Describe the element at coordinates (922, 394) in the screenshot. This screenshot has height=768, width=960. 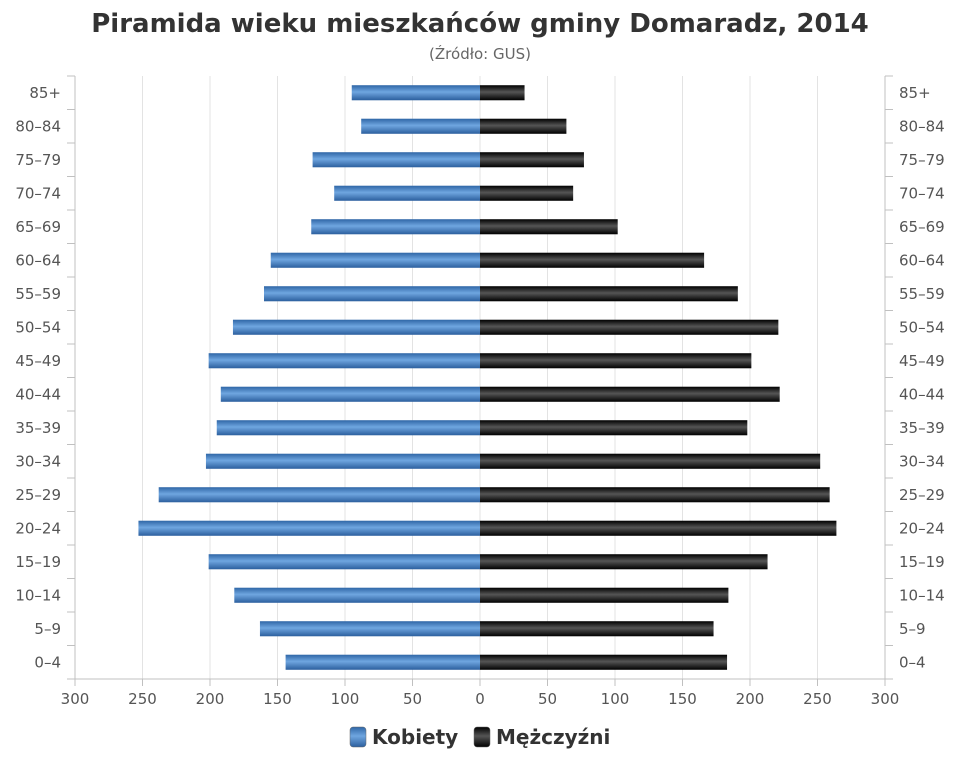
I see `category-label-right: 40–44` at that location.